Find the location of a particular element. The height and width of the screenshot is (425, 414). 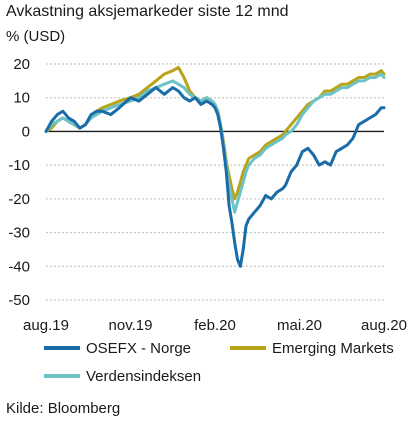

source-note: Kilde: Bloomberg is located at coordinates (63, 408).